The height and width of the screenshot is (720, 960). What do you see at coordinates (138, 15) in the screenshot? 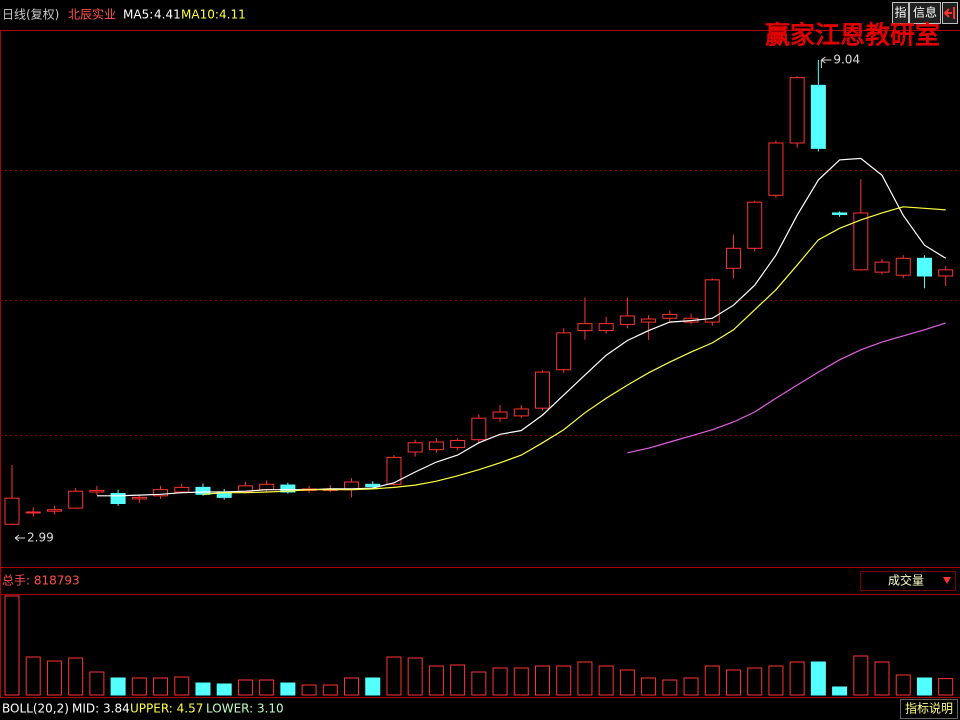
I see `legend-name: MA5:` at bounding box center [138, 15].